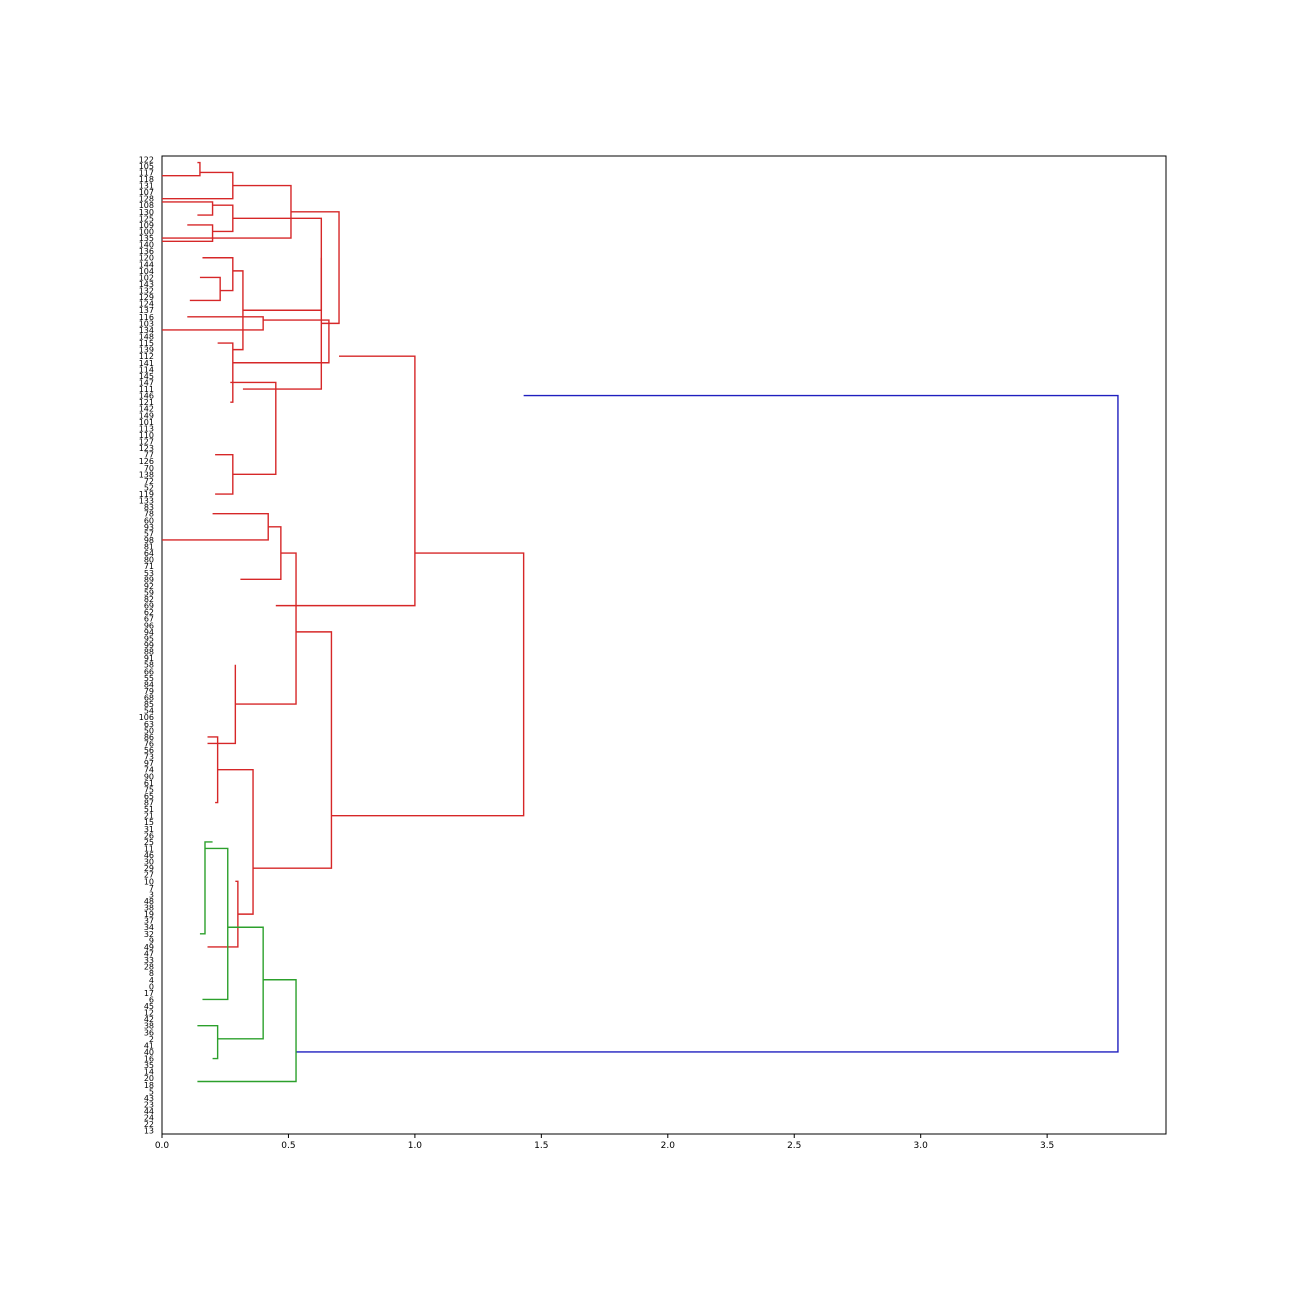 The image size is (1296, 1296). Describe the element at coordinates (146, 284) in the screenshot. I see `leaf-label: 143` at that location.